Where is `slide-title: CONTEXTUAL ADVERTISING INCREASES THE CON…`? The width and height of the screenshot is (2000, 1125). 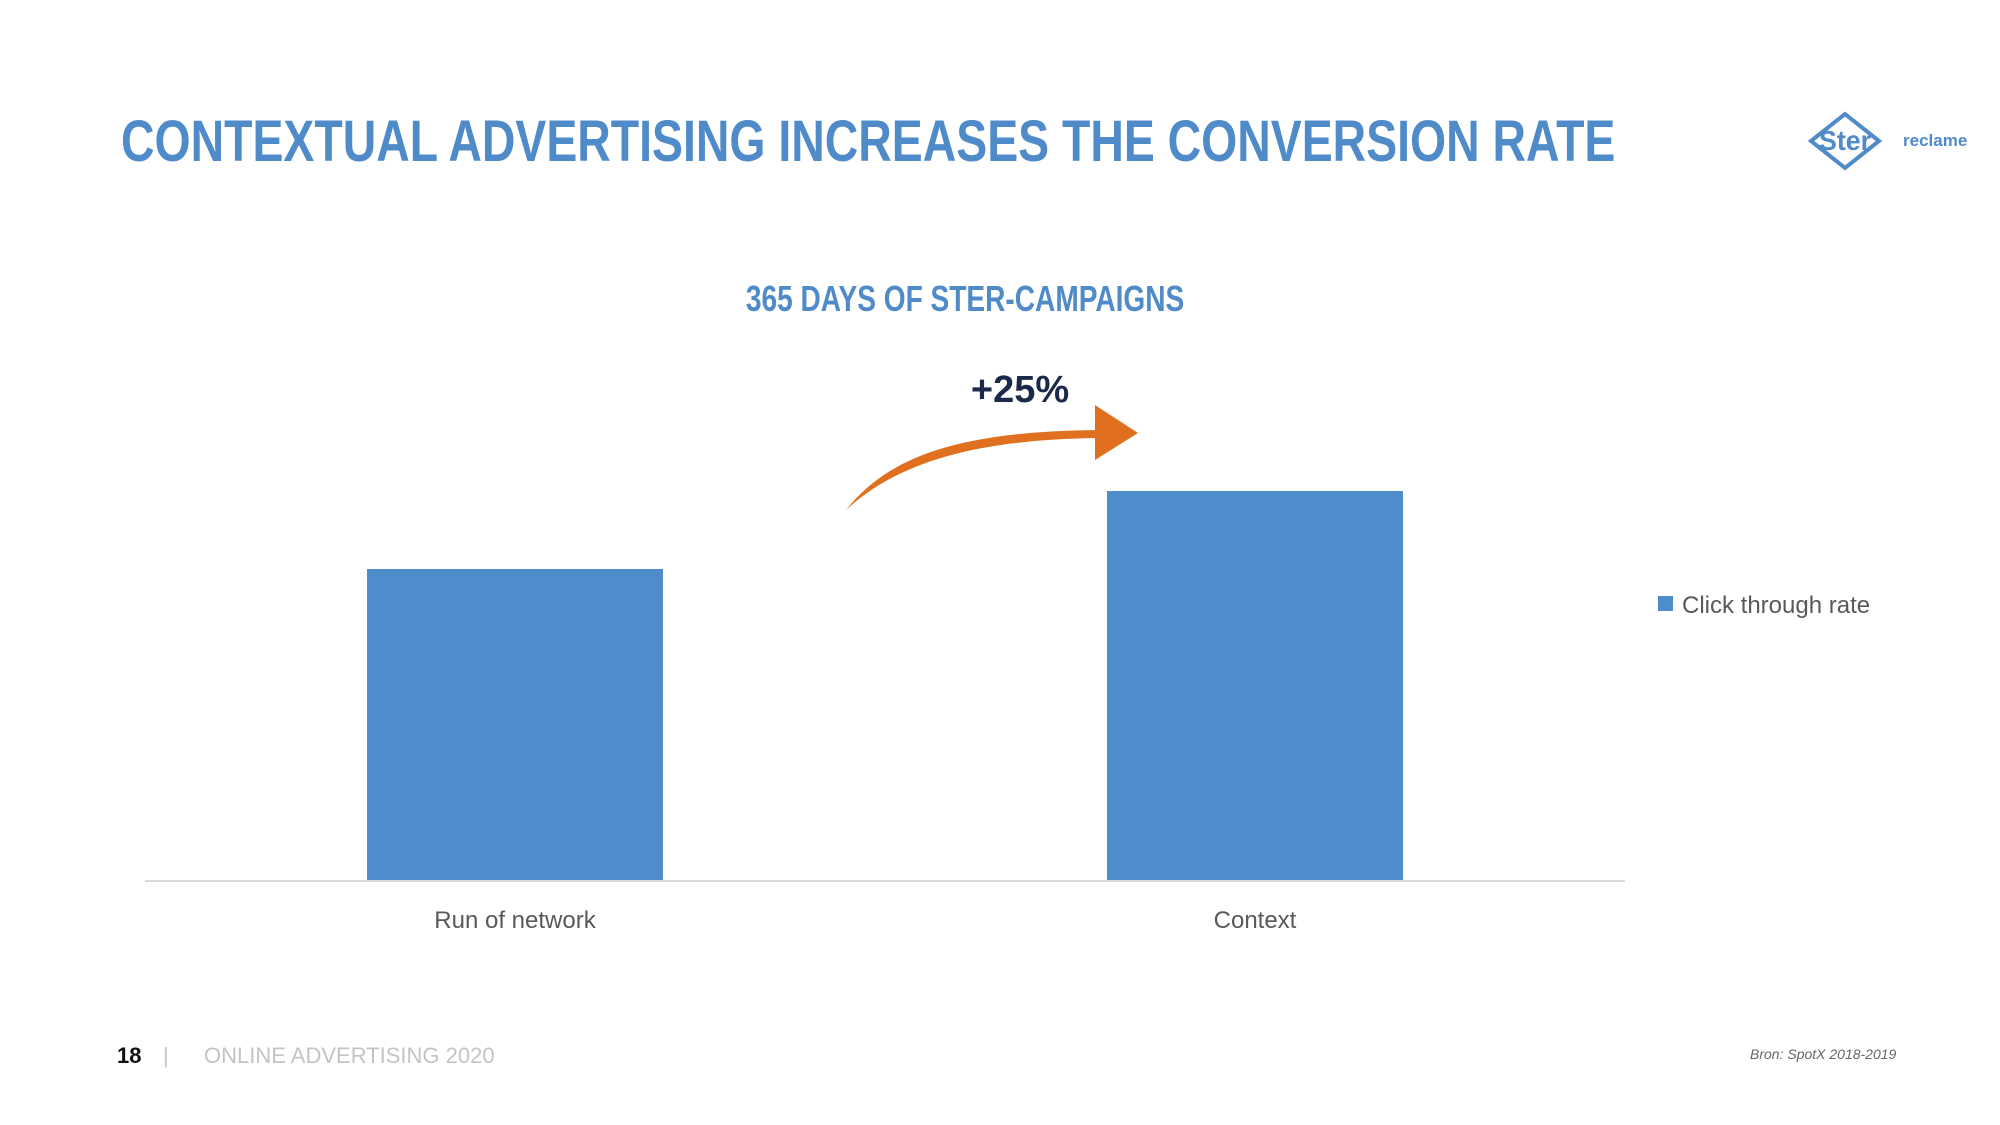
slide-title: CONTEXTUAL ADVERTISING INCREASES THE CON… is located at coordinates (868, 141).